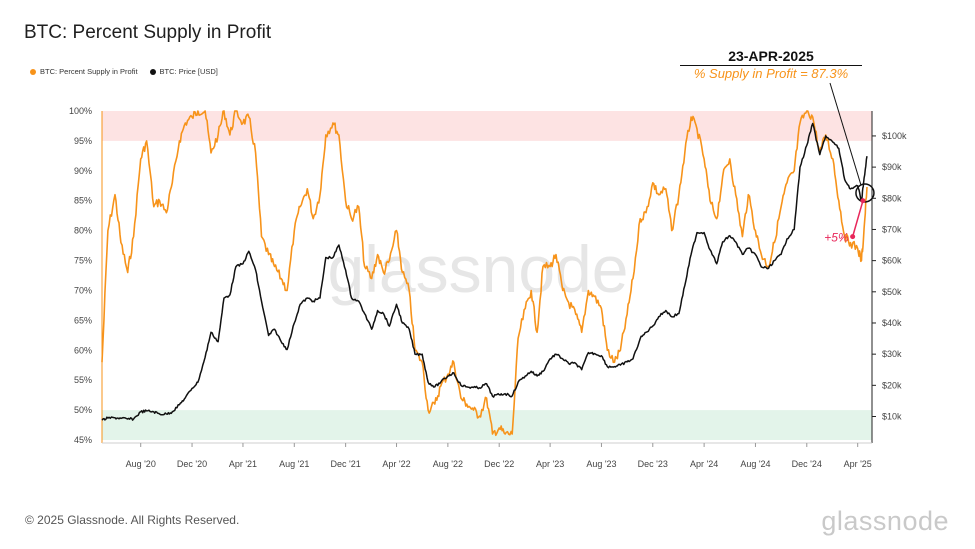 Image resolution: width=975 pixels, height=549 pixels. Describe the element at coordinates (704, 464) in the screenshot. I see `x-tick-label: Apr '24` at that location.